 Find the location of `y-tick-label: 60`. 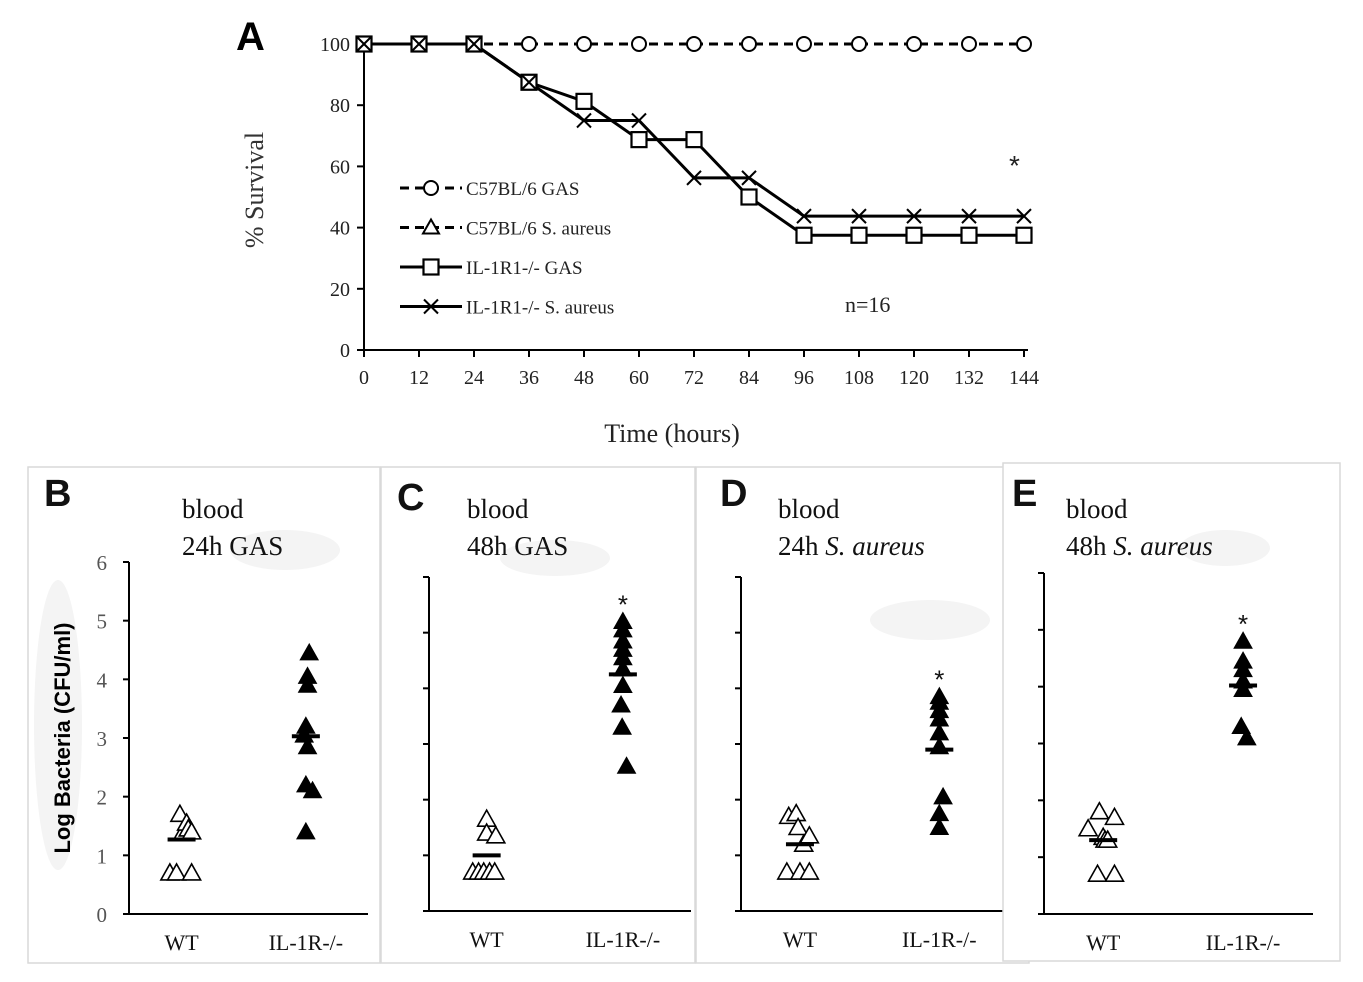

y-tick-label: 60 is located at coordinates (340, 167).